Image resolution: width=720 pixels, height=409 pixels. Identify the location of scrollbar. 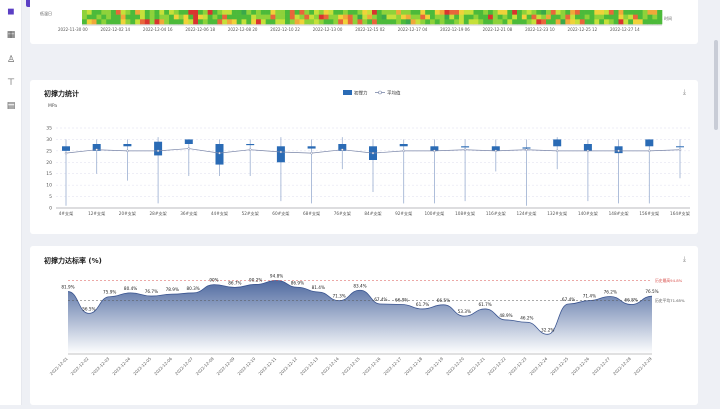
(716, 85).